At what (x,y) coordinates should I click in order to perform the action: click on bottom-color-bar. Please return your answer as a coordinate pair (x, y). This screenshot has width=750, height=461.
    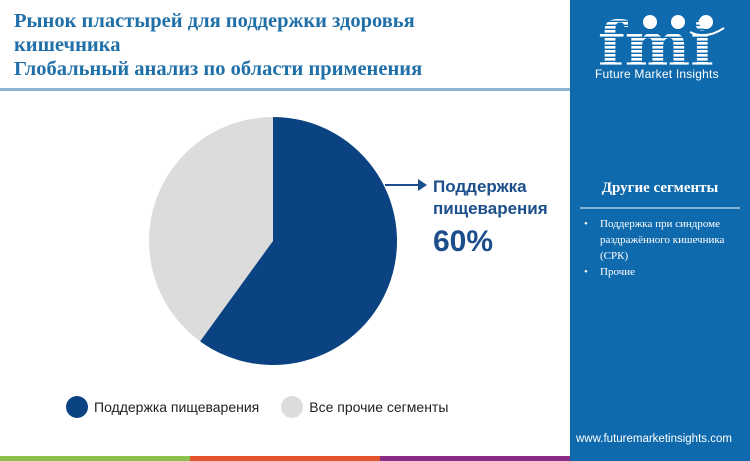
    Looking at the image, I should click on (285, 458).